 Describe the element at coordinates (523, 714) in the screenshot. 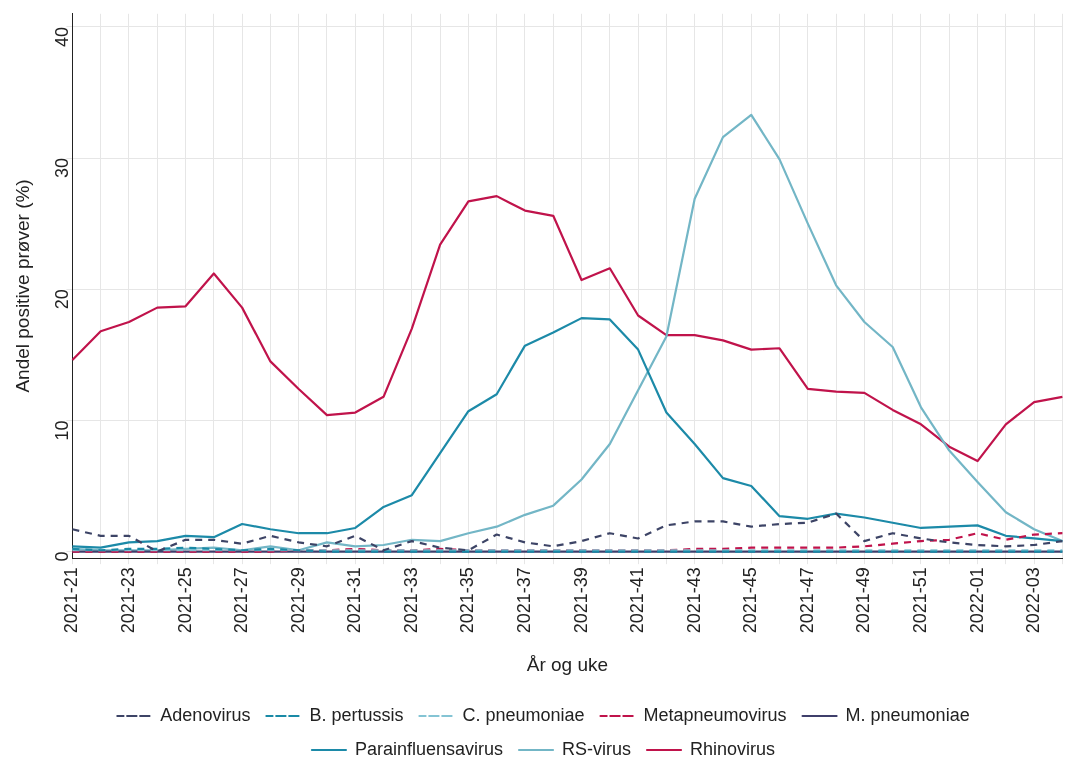

I see `legend-label: C. pneumoniae` at that location.